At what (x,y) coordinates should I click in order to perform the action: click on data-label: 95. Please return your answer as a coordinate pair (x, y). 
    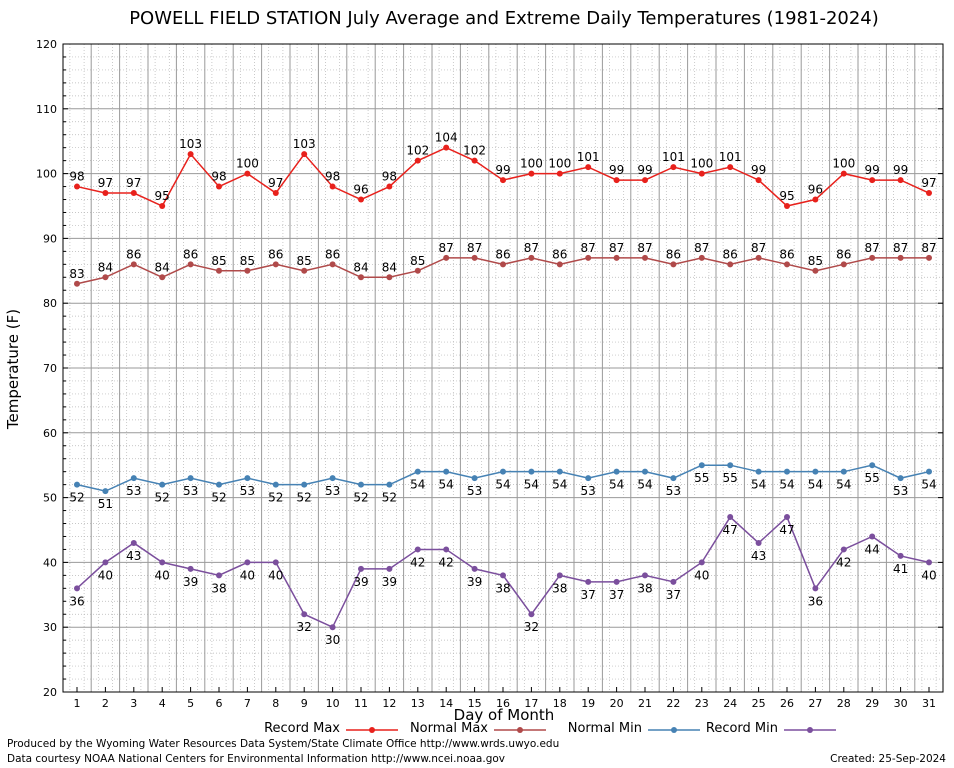
    Looking at the image, I should click on (786, 196).